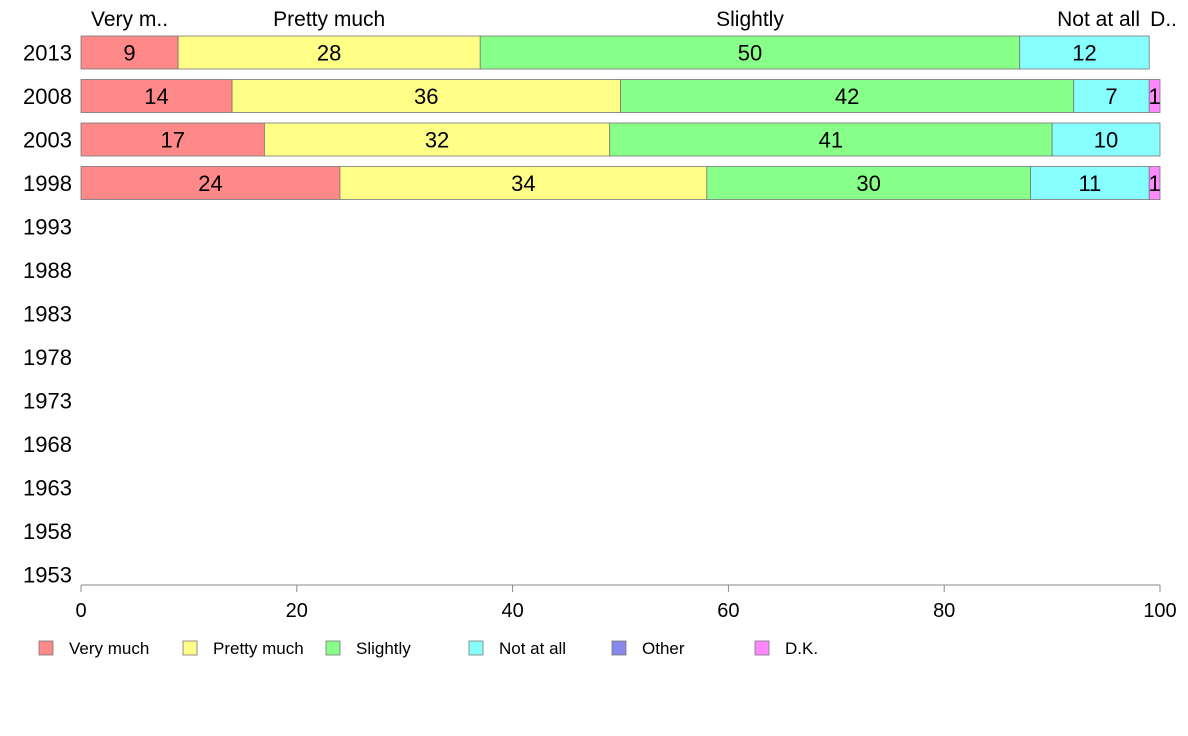 The height and width of the screenshot is (736, 1188). Describe the element at coordinates (329, 19) in the screenshot. I see `top-category-label: Pretty much` at that location.